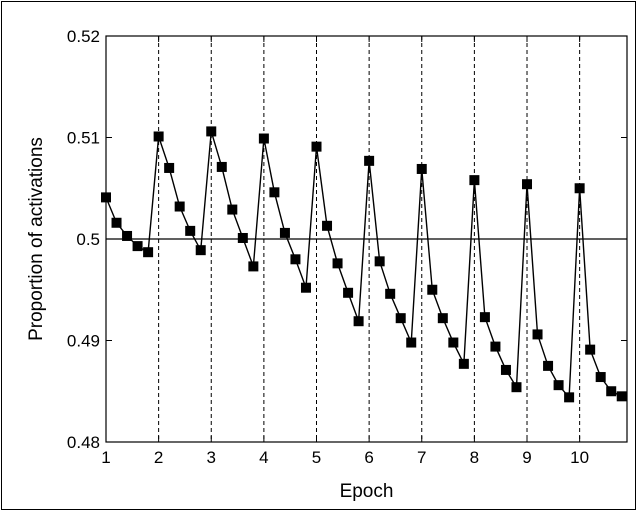 Image resolution: width=639 pixels, height=513 pixels. Describe the element at coordinates (158, 457) in the screenshot. I see `x-tick-label: 2` at that location.